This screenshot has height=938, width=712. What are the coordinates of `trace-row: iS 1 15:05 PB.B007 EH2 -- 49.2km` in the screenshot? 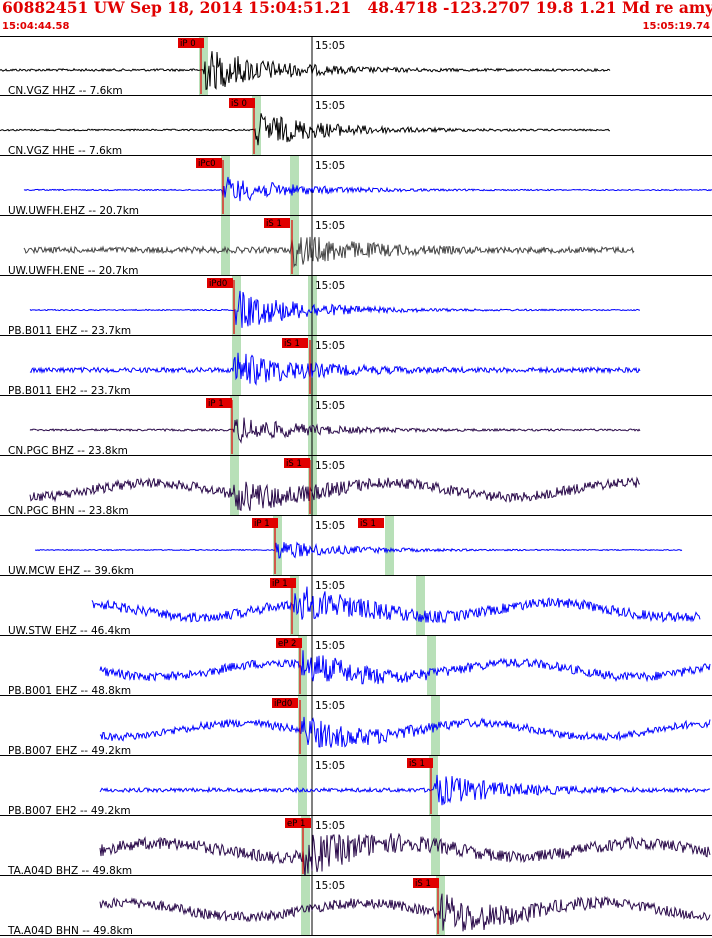 It's located at (356, 786).